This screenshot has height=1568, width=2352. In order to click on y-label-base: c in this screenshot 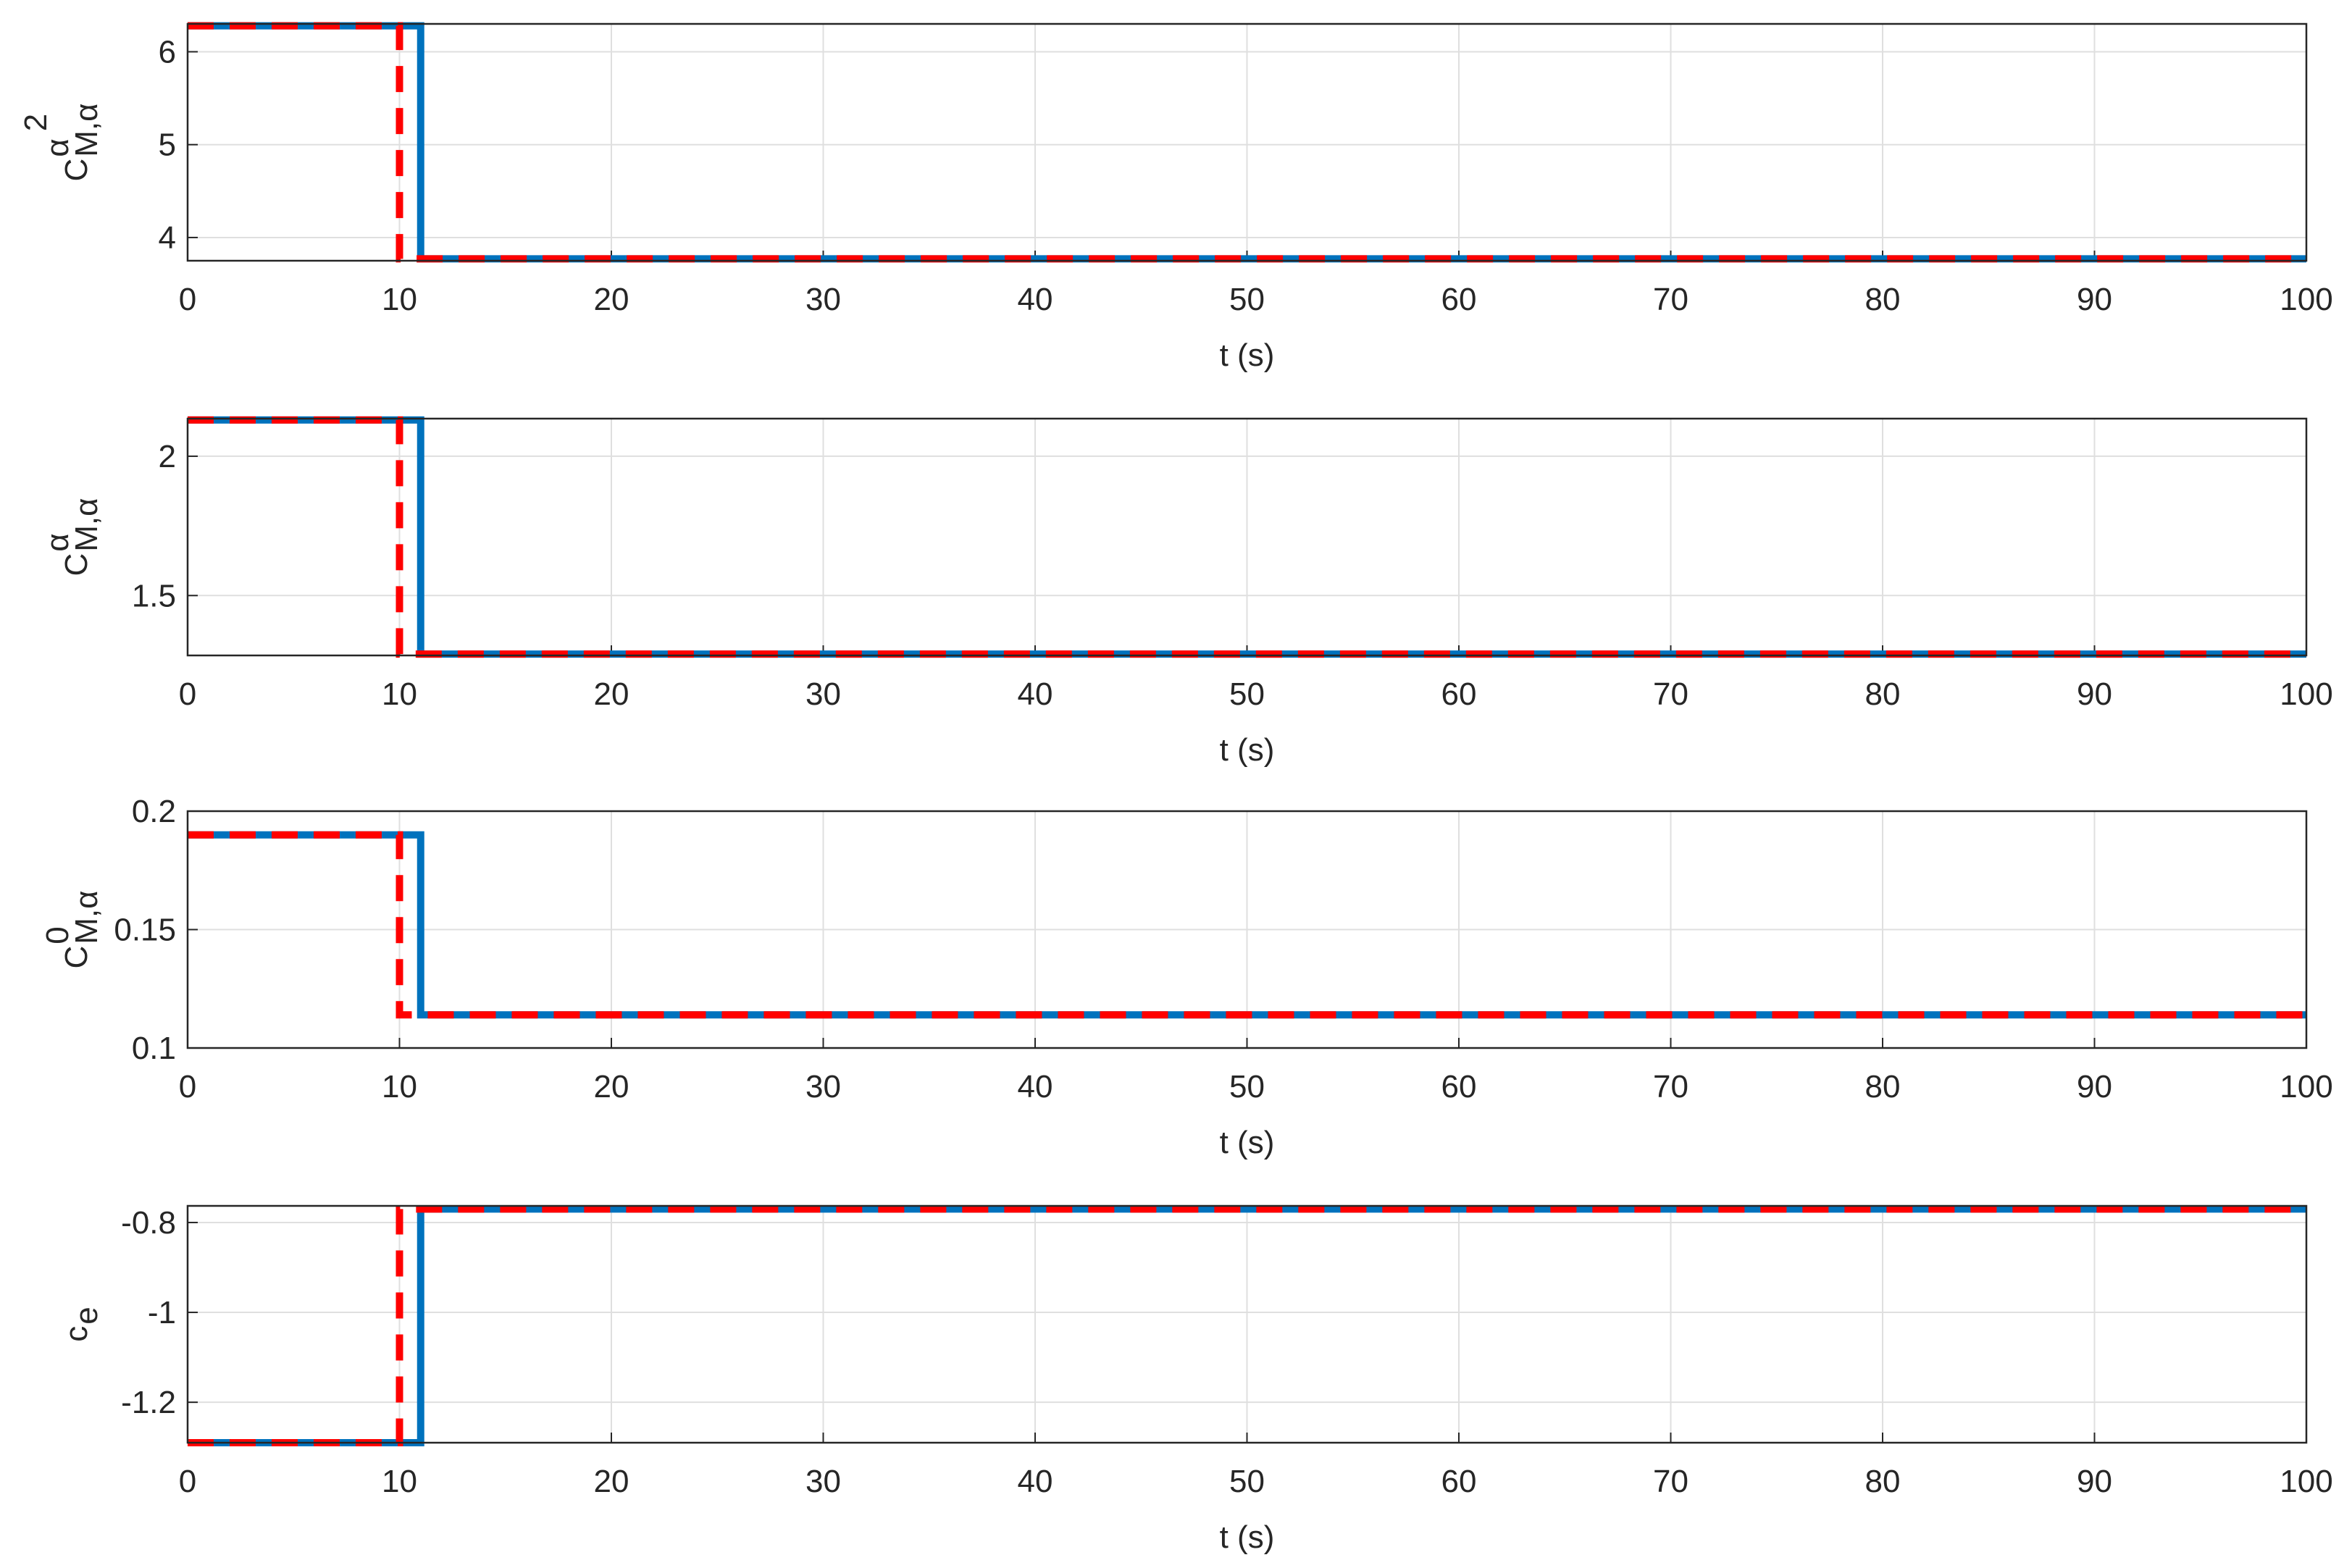, I will do `click(77, 1334)`.